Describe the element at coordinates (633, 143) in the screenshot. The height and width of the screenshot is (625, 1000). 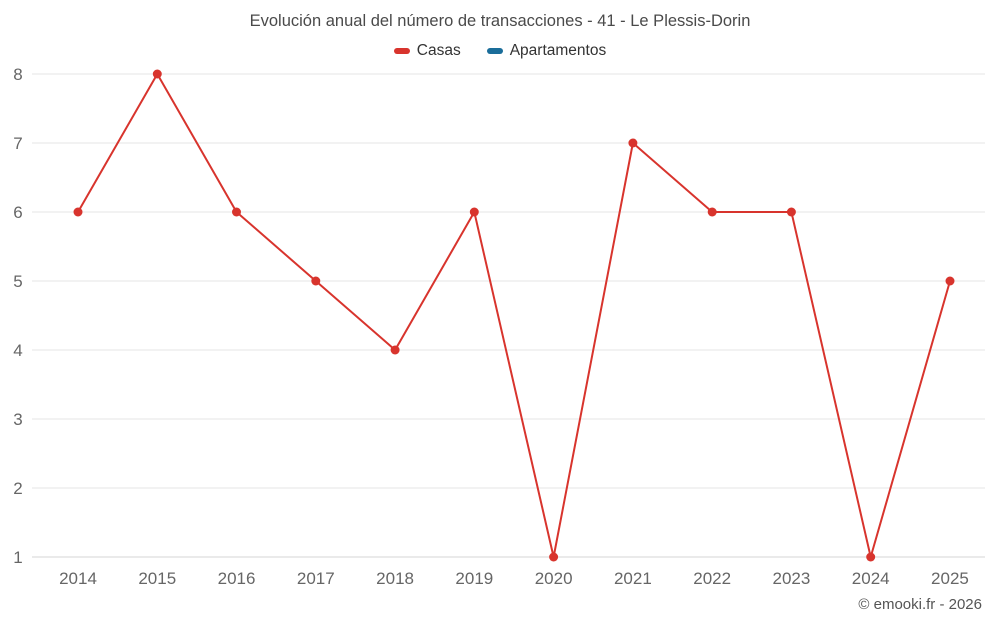
I see `data-point-casas-2021` at that location.